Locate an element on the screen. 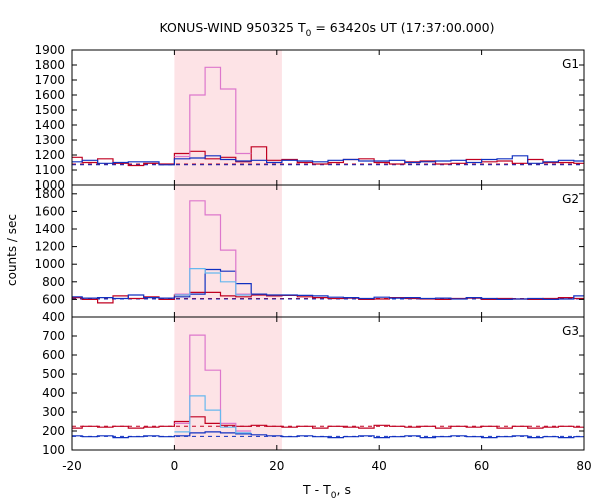 The width and height of the screenshot is (600, 500). g2-ytick-label: 800 is located at coordinates (53, 282).